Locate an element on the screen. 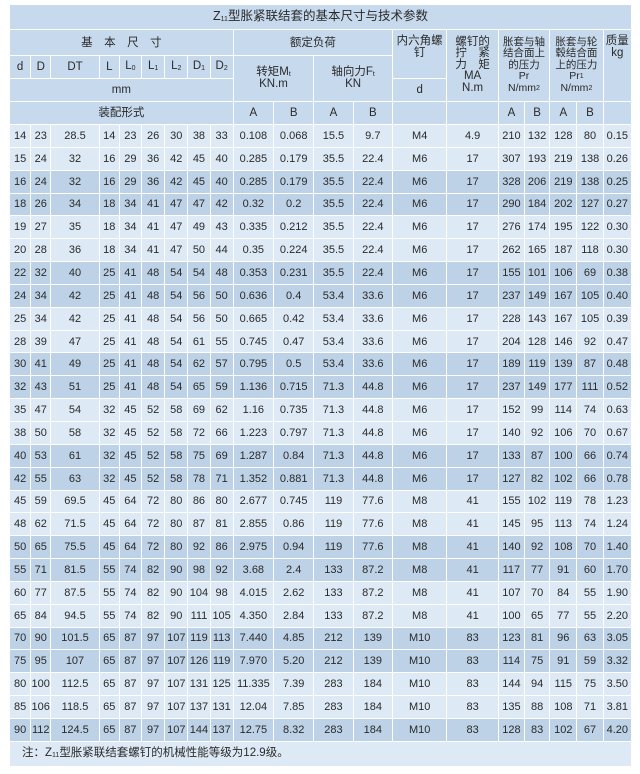 The width and height of the screenshot is (640, 774). table-cell: 86 is located at coordinates (199, 501).